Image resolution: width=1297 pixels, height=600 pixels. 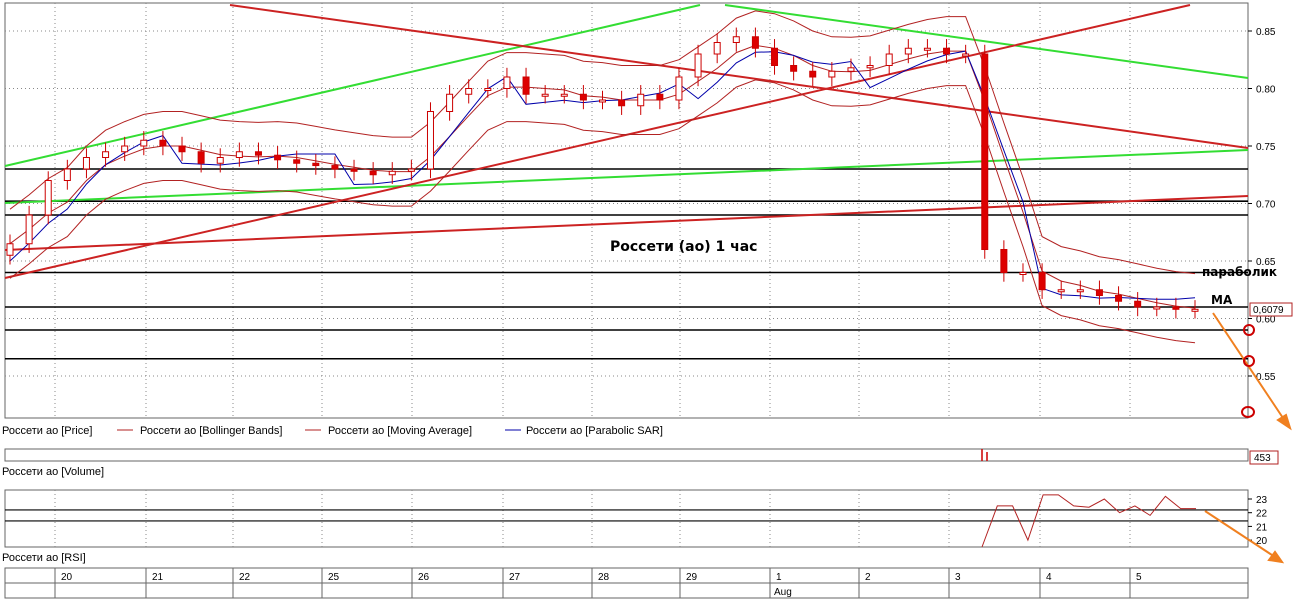 I want to click on rsi-lines, so click(x=626, y=521).